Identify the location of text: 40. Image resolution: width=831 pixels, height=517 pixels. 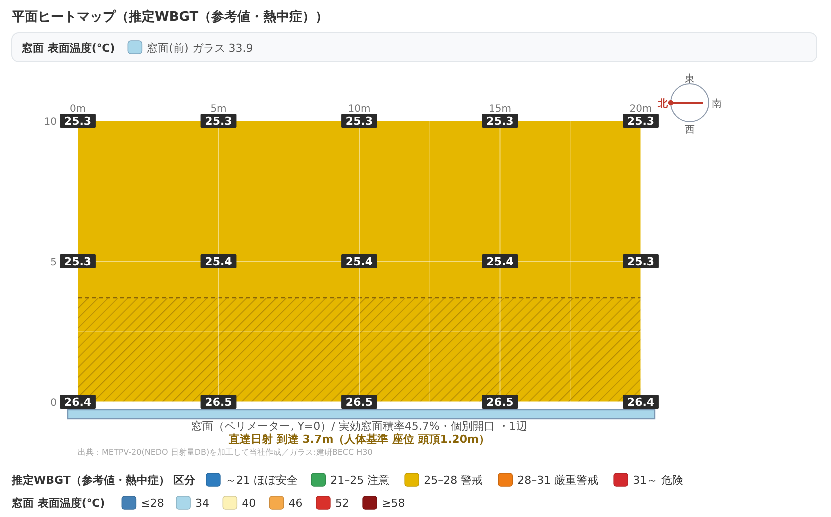
(249, 503).